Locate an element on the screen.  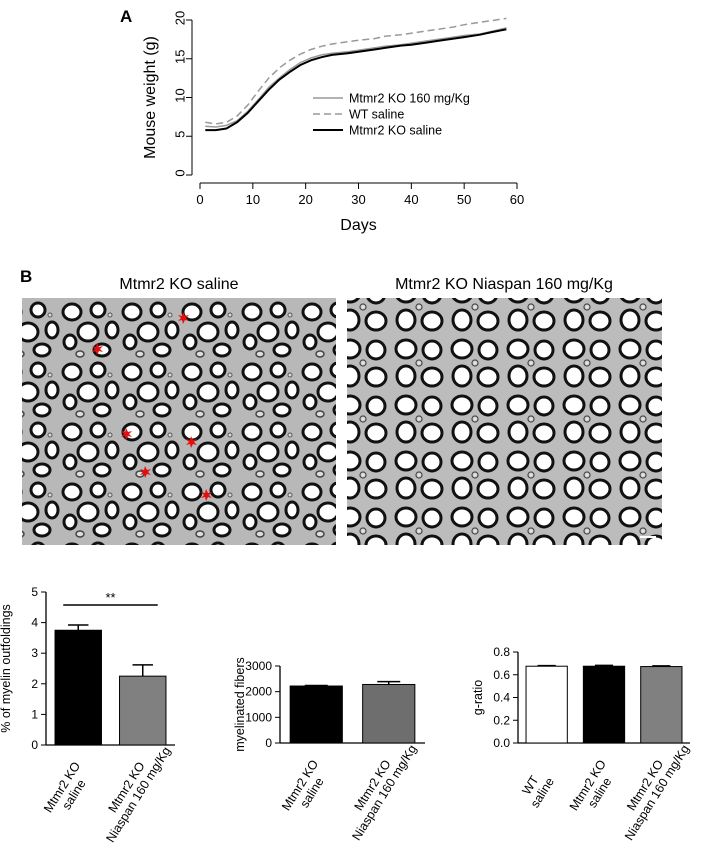
legend-label: WT saline is located at coordinates (376, 115).